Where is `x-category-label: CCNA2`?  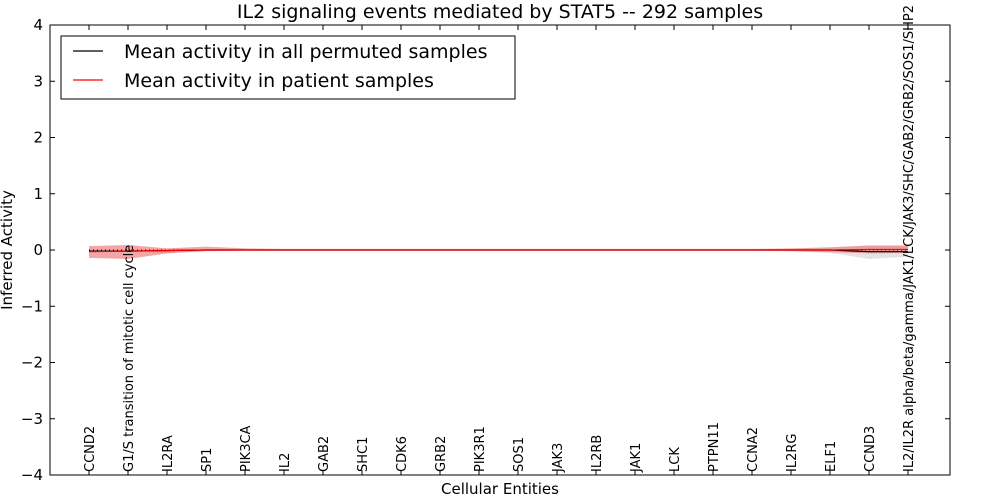 x-category-label: CCNA2 is located at coordinates (753, 449).